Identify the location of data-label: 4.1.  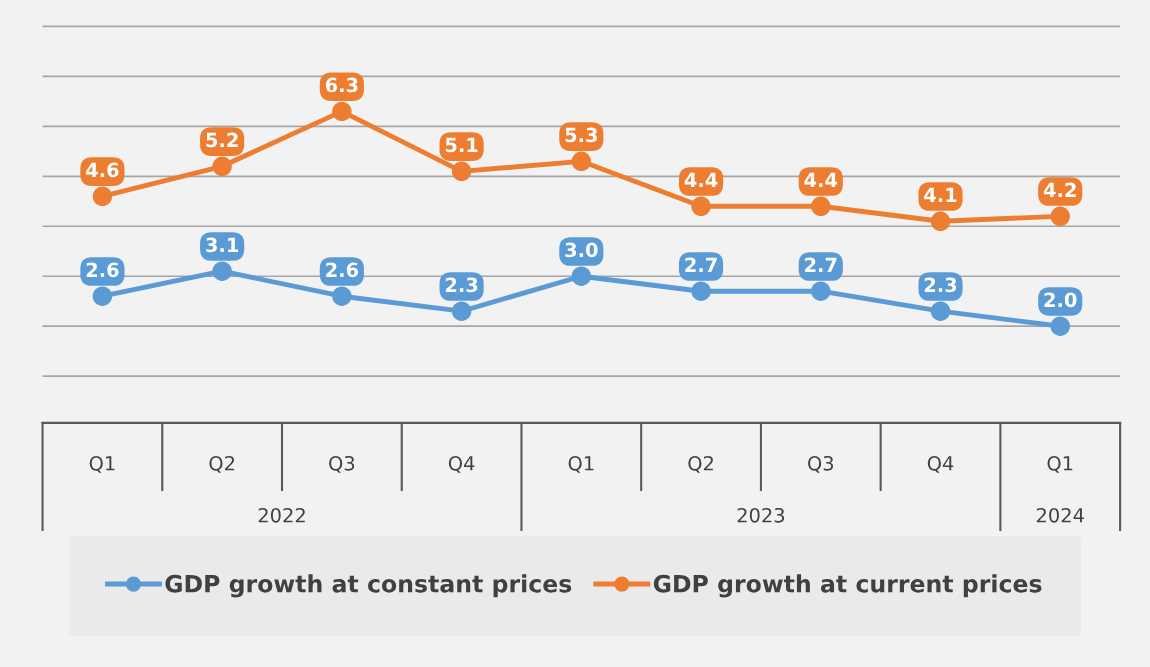
(940, 194).